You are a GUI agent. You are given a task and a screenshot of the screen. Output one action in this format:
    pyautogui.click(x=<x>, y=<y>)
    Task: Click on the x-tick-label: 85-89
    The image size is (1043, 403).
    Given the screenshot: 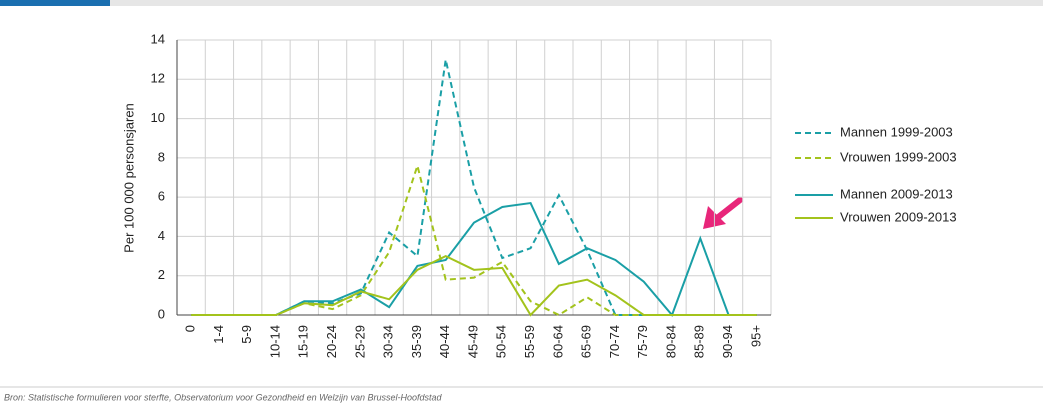 What is the action you would take?
    pyautogui.click(x=699, y=341)
    